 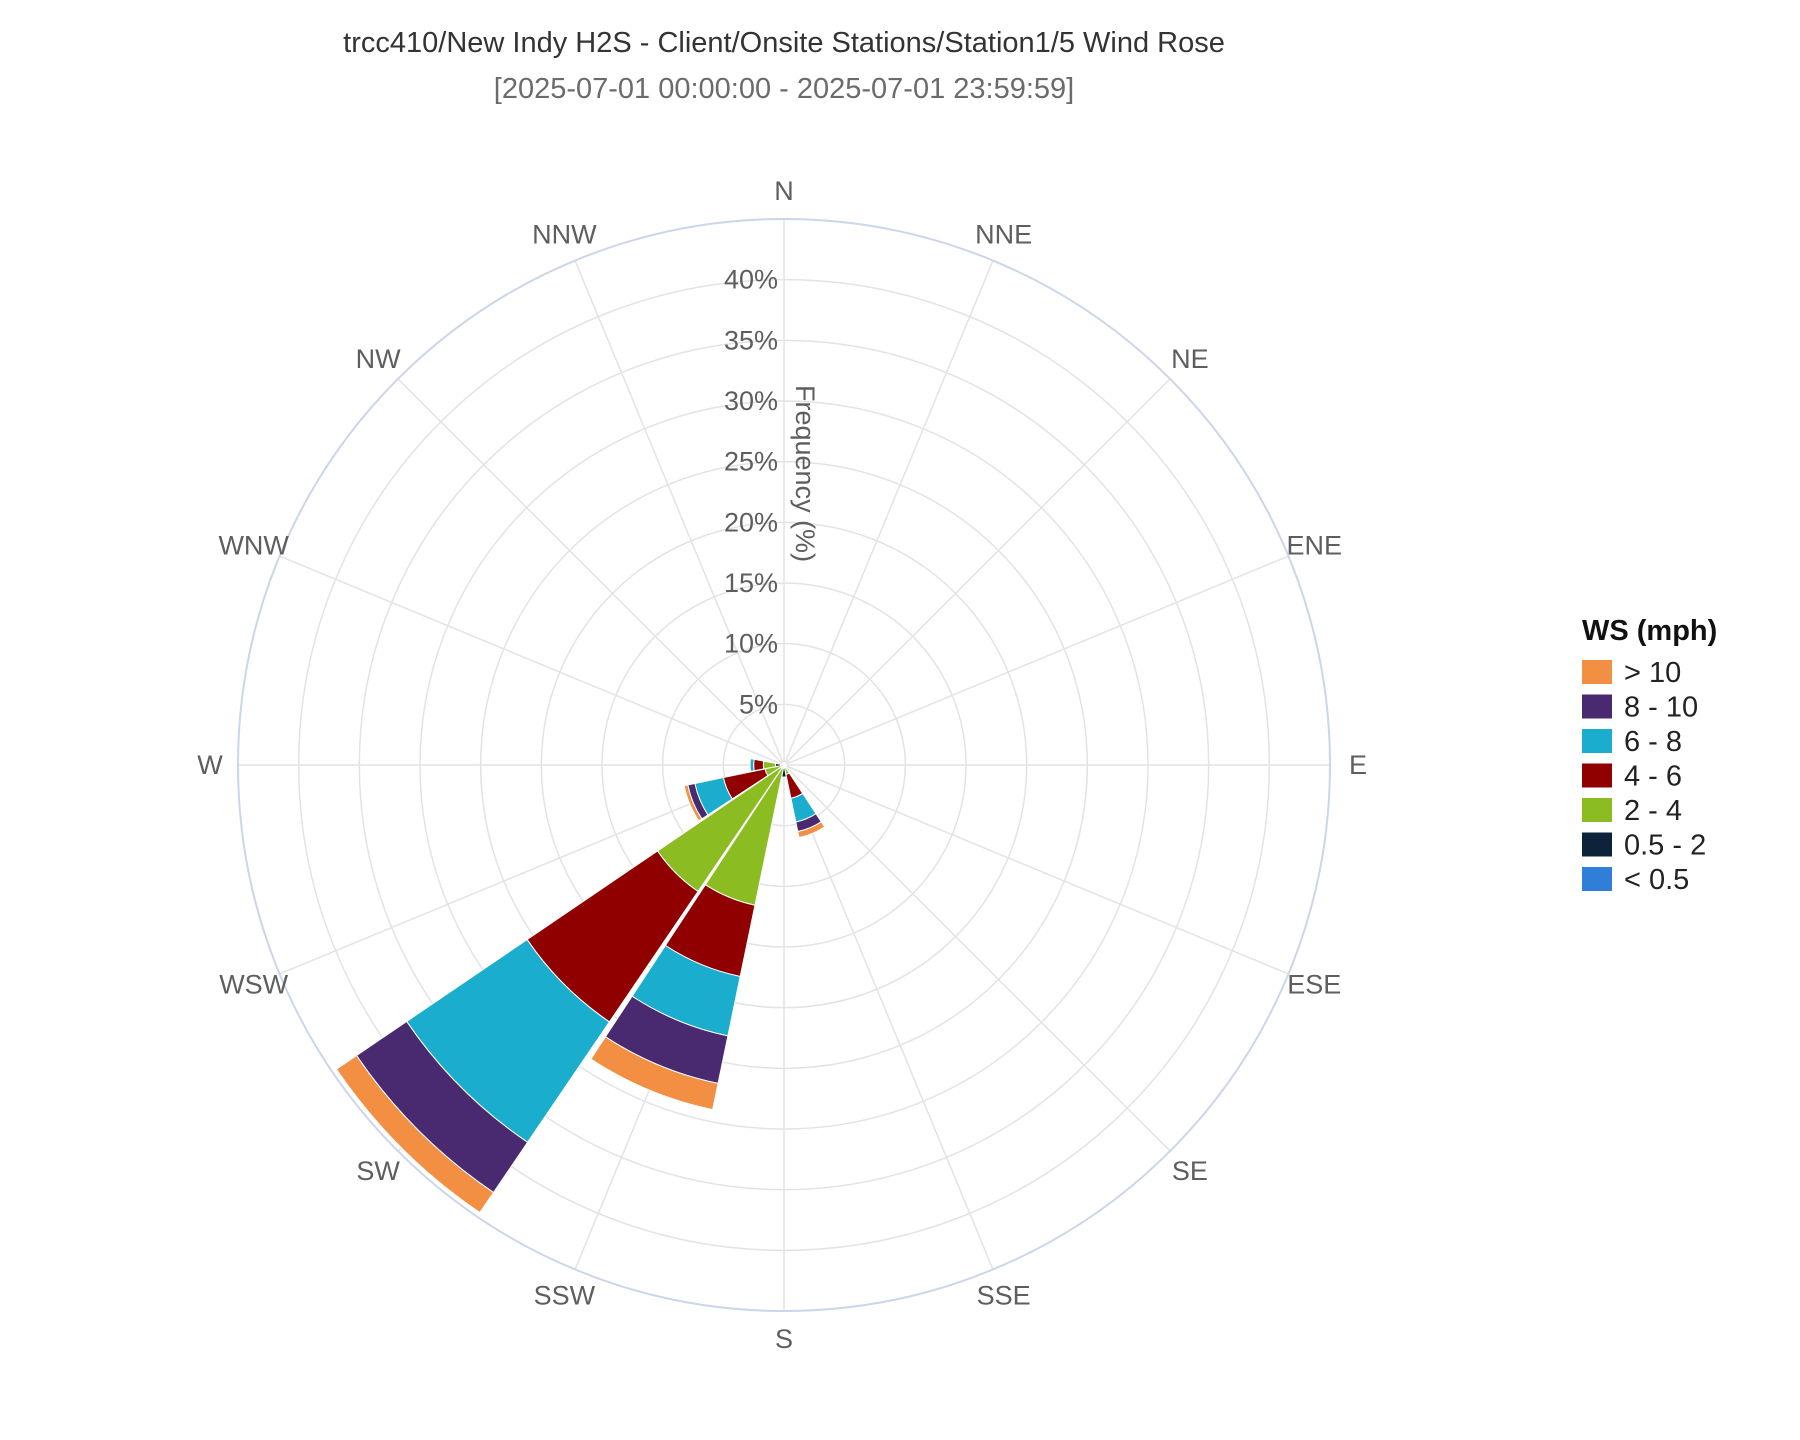 What do you see at coordinates (1653, 777) in the screenshot?
I see `legend-label: 4 - 6` at bounding box center [1653, 777].